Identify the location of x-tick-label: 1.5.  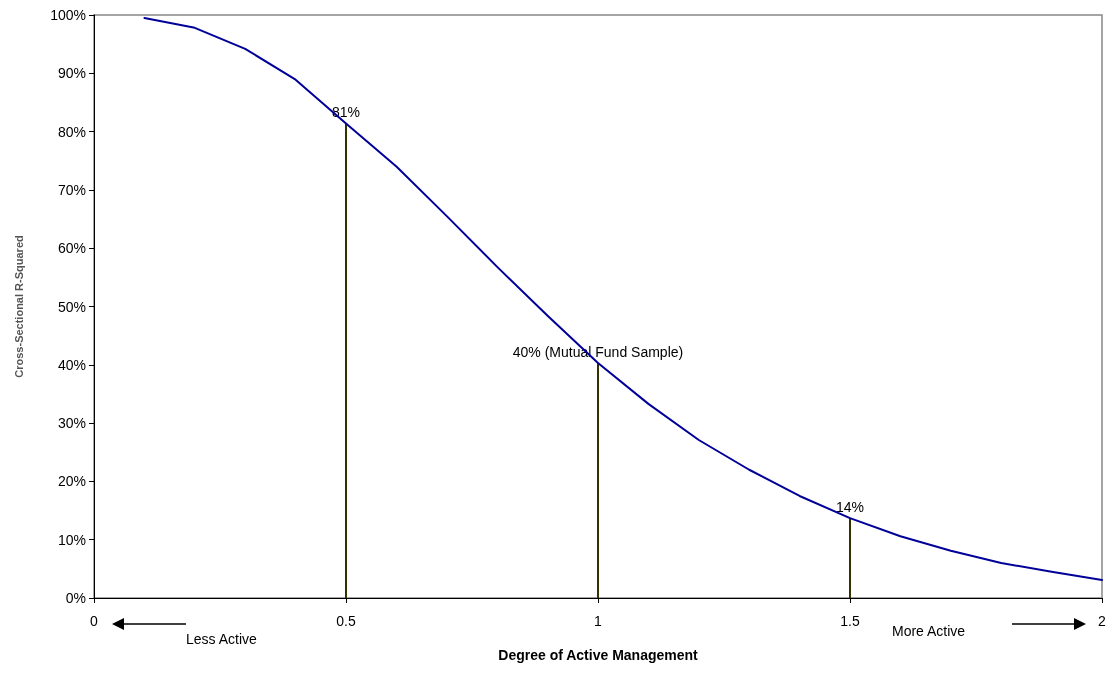
(850, 621).